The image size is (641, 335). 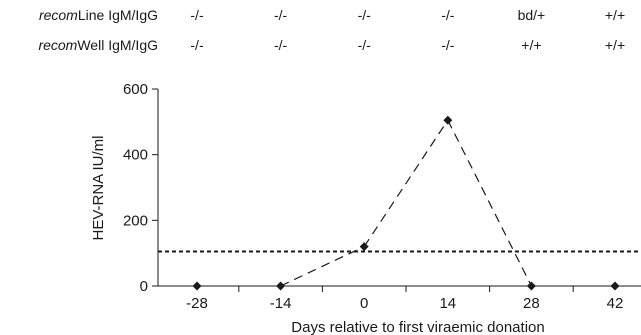 I want to click on y-axis: 0 200 400 600 HEV-RNA IU/ml, so click(x=124, y=188).